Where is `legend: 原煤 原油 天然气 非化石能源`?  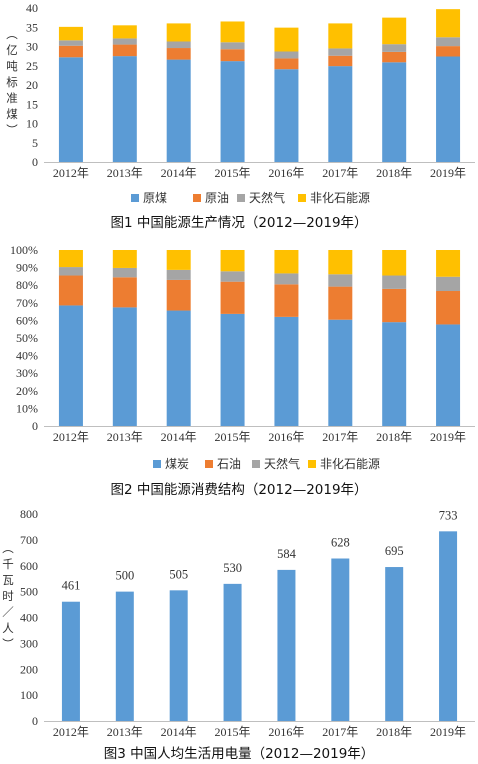
legend: 原煤 原油 天然气 非化石能源 is located at coordinates (250, 197).